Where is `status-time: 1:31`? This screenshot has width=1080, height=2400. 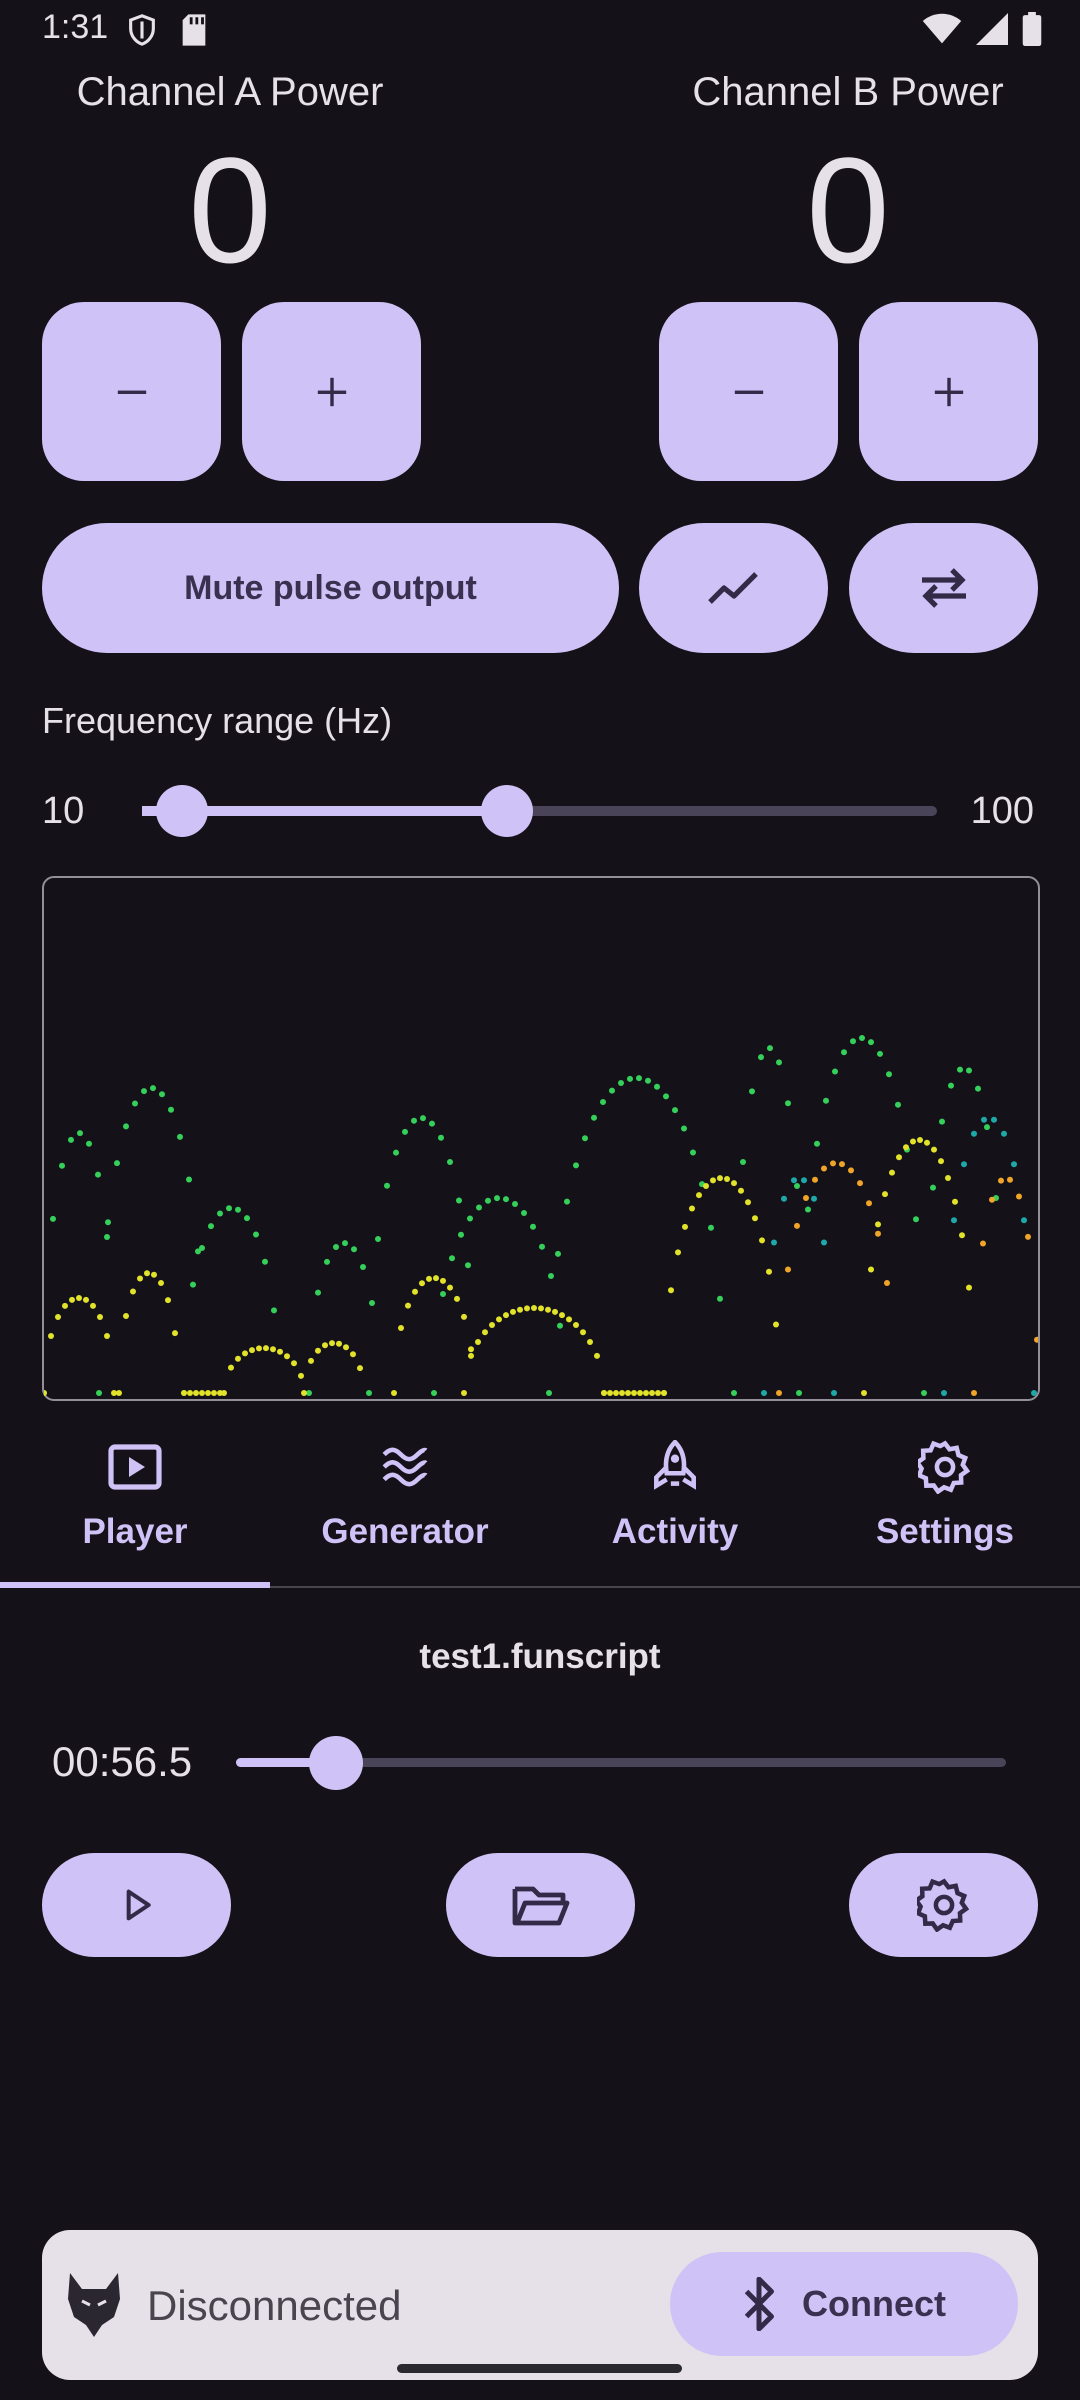 status-time: 1:31 is located at coordinates (75, 27).